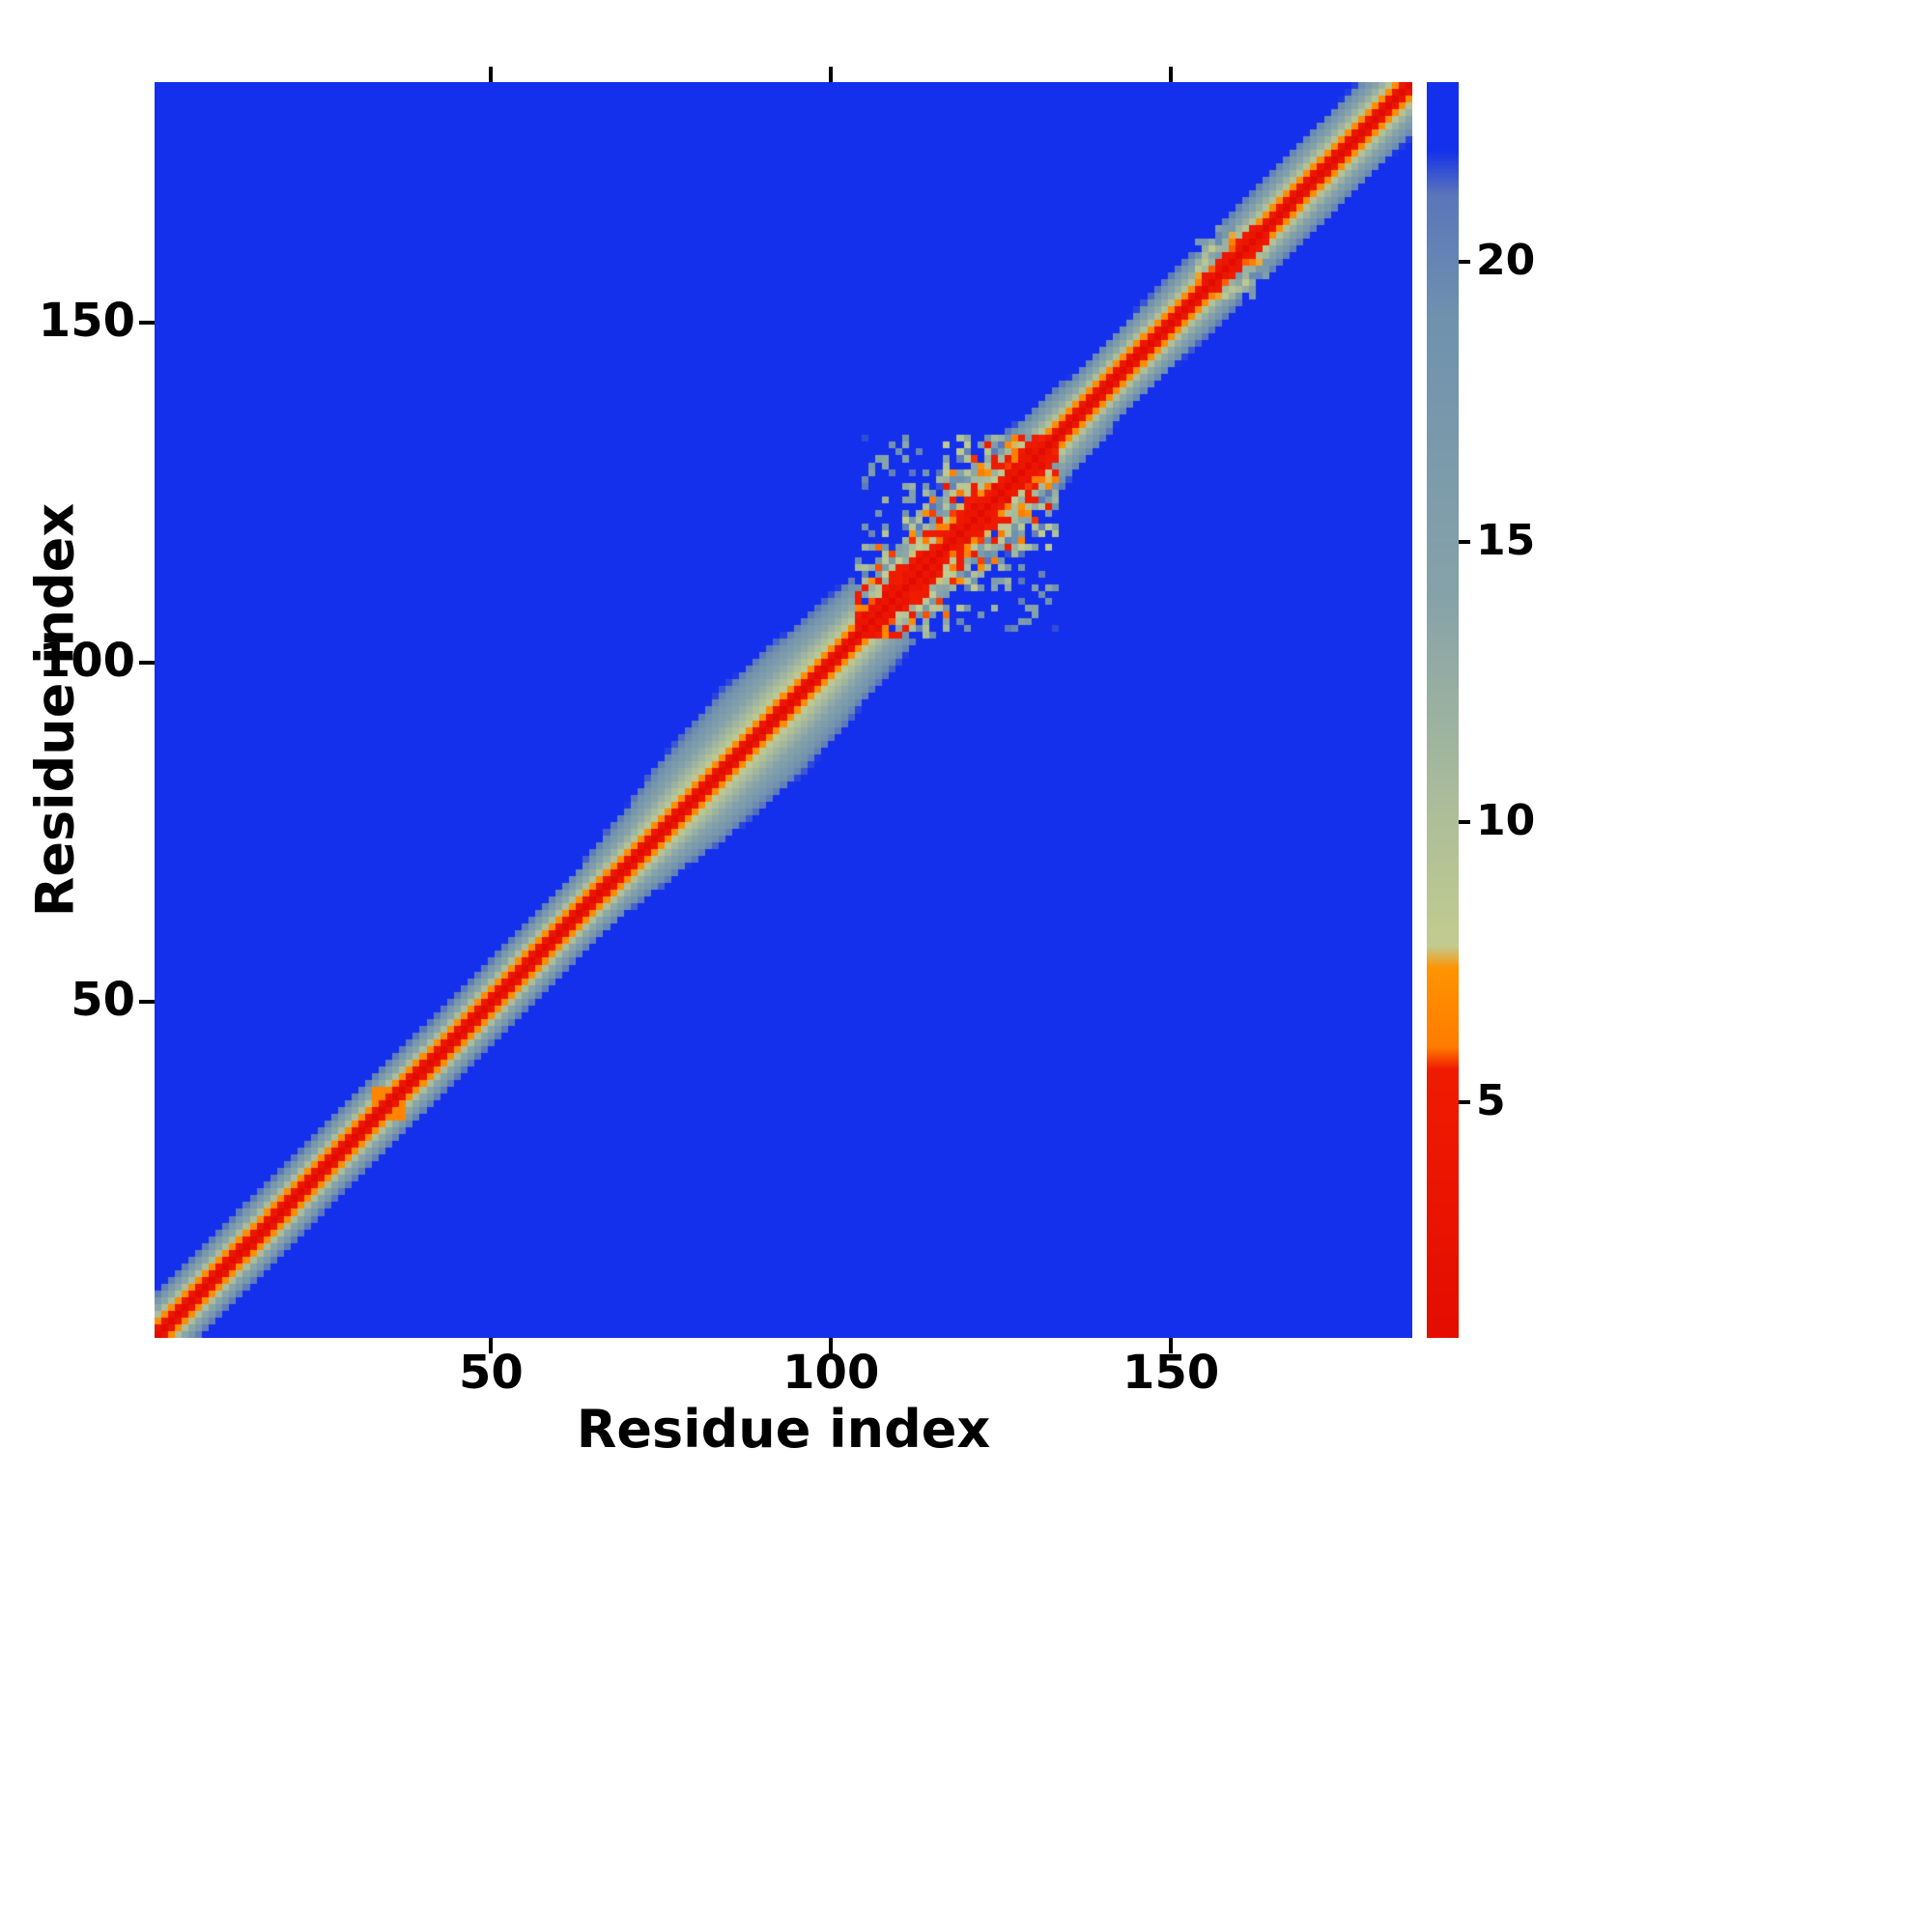 This screenshot has height=1932, width=1932. What do you see at coordinates (1506, 821) in the screenshot?
I see `colorbar-tick-label: 10` at bounding box center [1506, 821].